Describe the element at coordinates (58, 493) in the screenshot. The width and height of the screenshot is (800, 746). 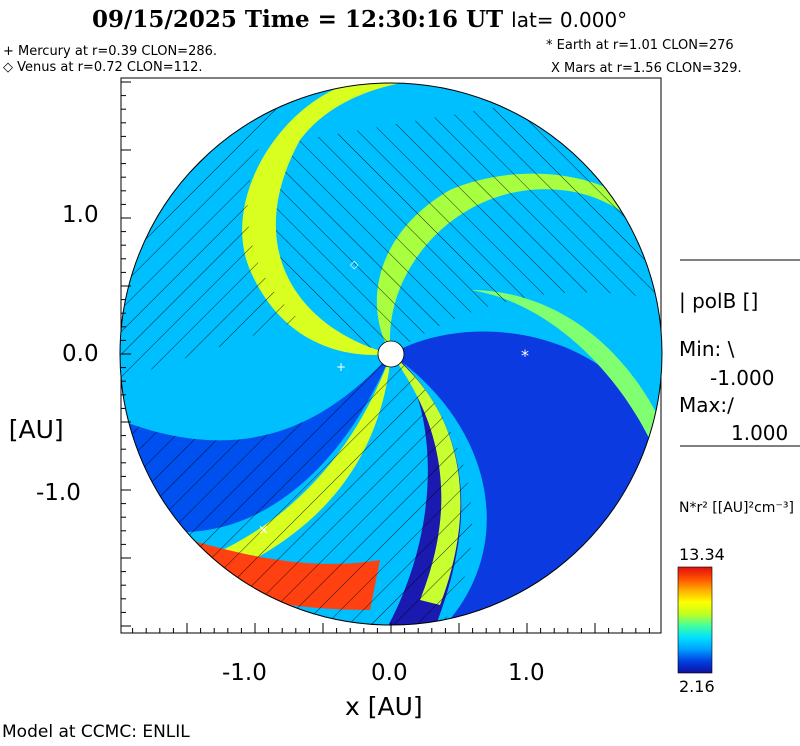
I see `y-tick-neg1: -1.0` at that location.